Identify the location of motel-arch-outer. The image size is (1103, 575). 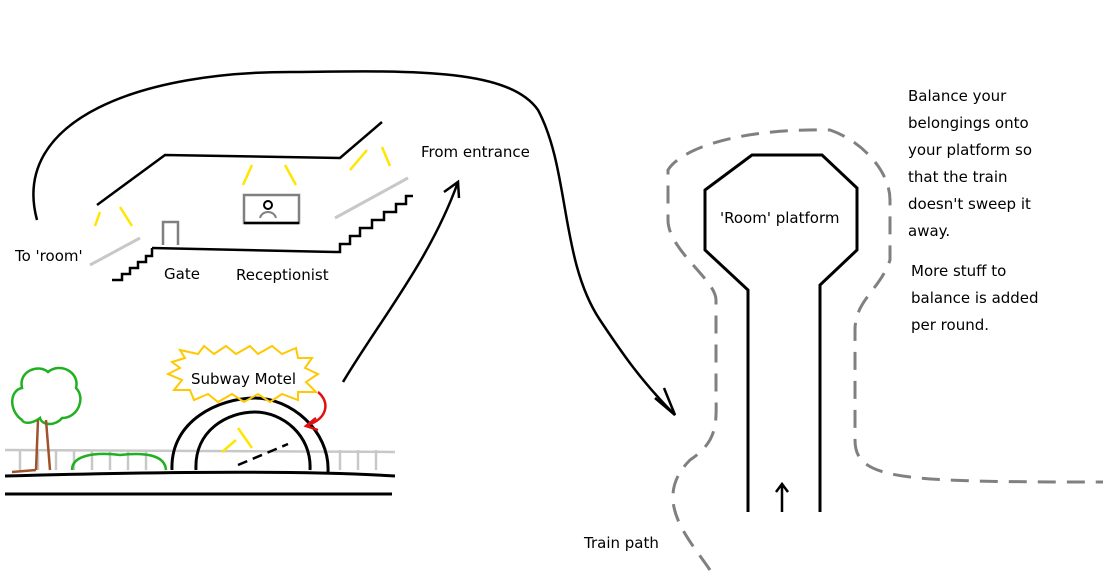
(250, 434).